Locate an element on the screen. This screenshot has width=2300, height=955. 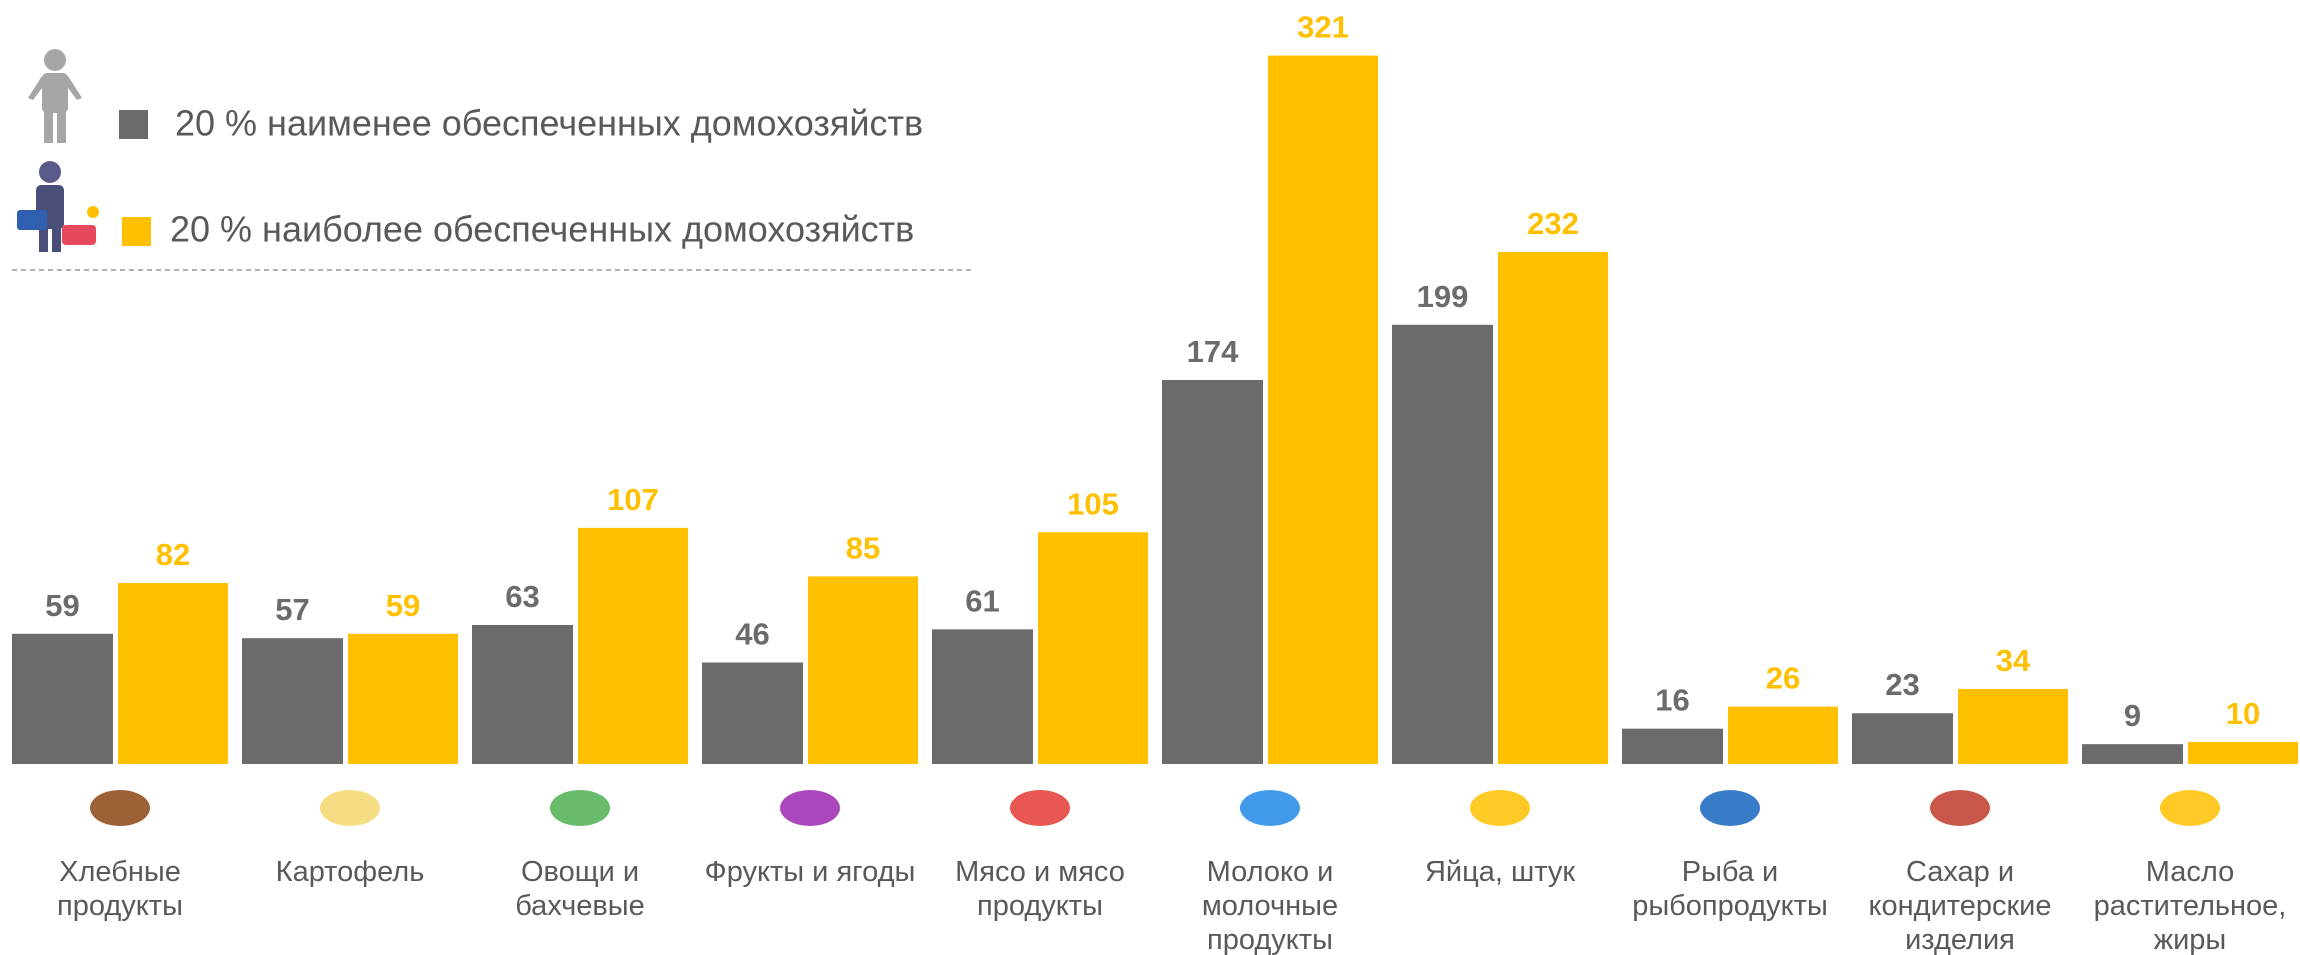
value-label: 85 is located at coordinates (863, 547).